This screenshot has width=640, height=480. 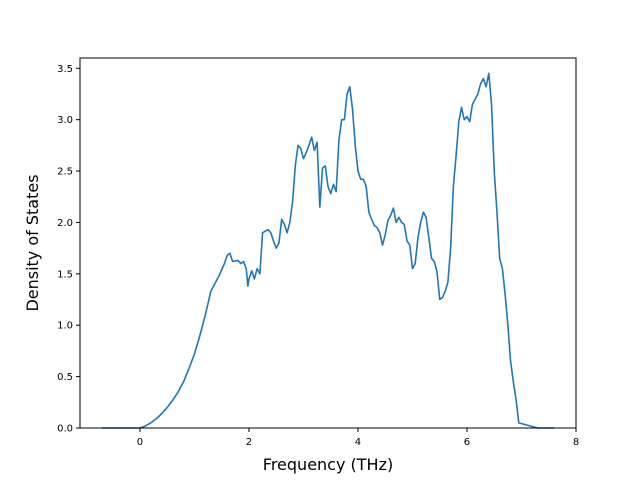 I want to click on x-tick-label: 2, so click(x=249, y=442).